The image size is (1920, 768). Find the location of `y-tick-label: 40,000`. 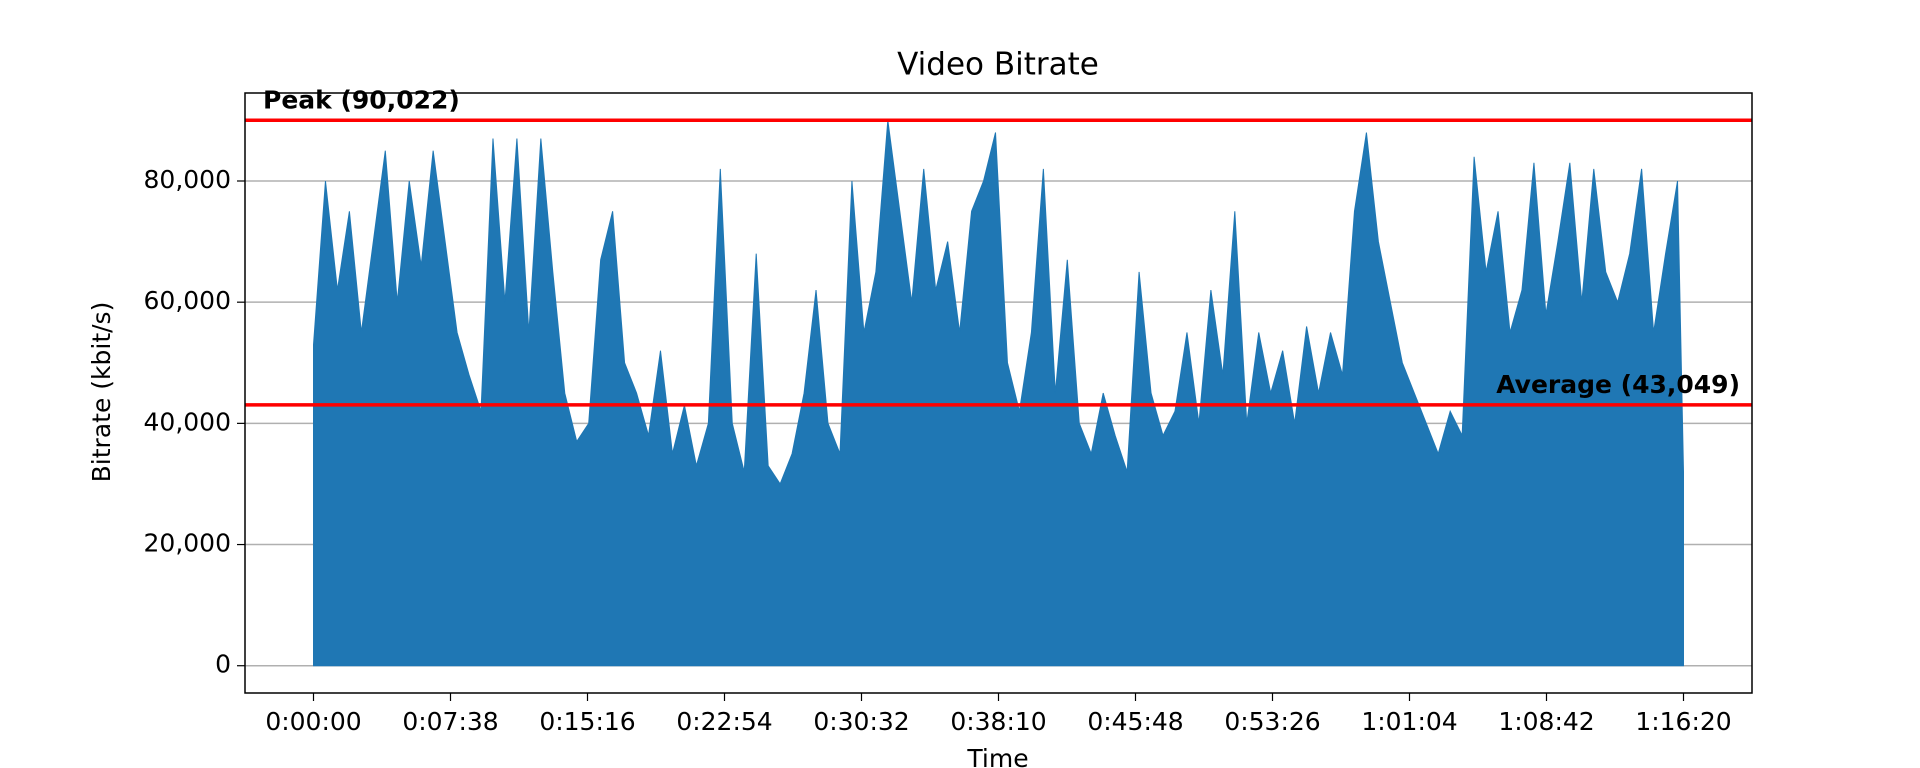

y-tick-label: 40,000 is located at coordinates (187, 421).